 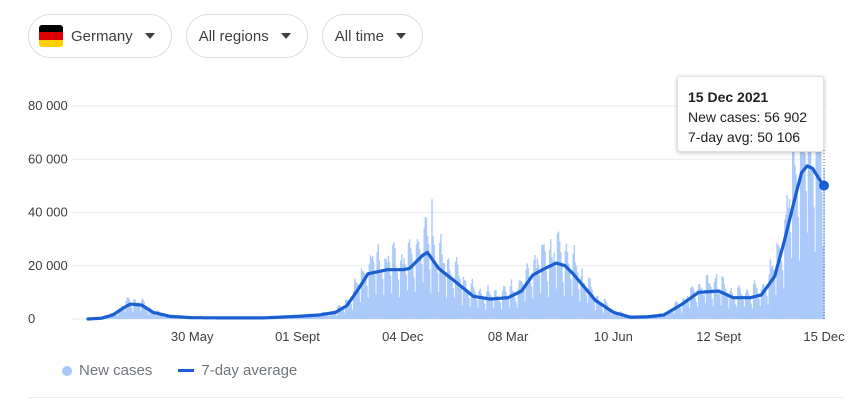 What do you see at coordinates (718, 336) in the screenshot?
I see `x-tick-label: 12 Sept` at bounding box center [718, 336].